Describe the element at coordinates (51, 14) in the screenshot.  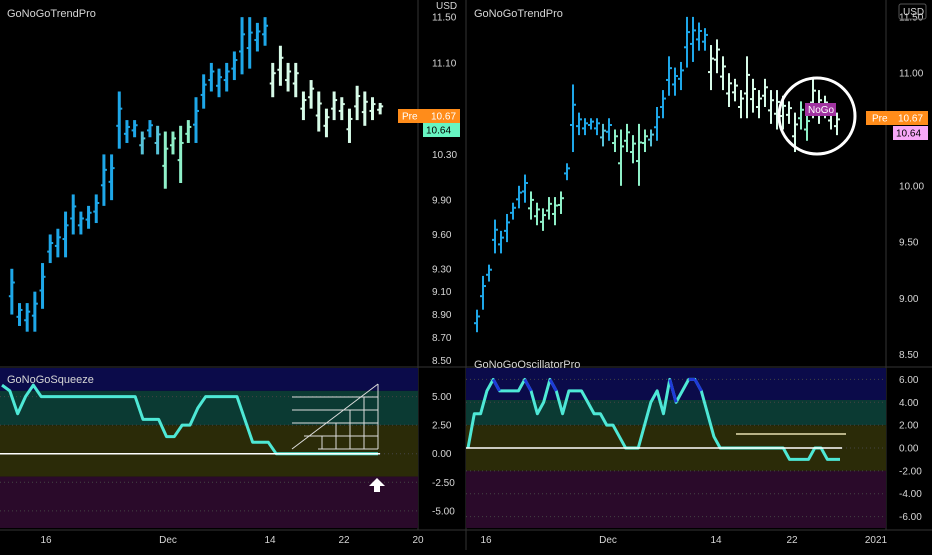
I see `left-price-title: GoNoGoTrendPro` at that location.